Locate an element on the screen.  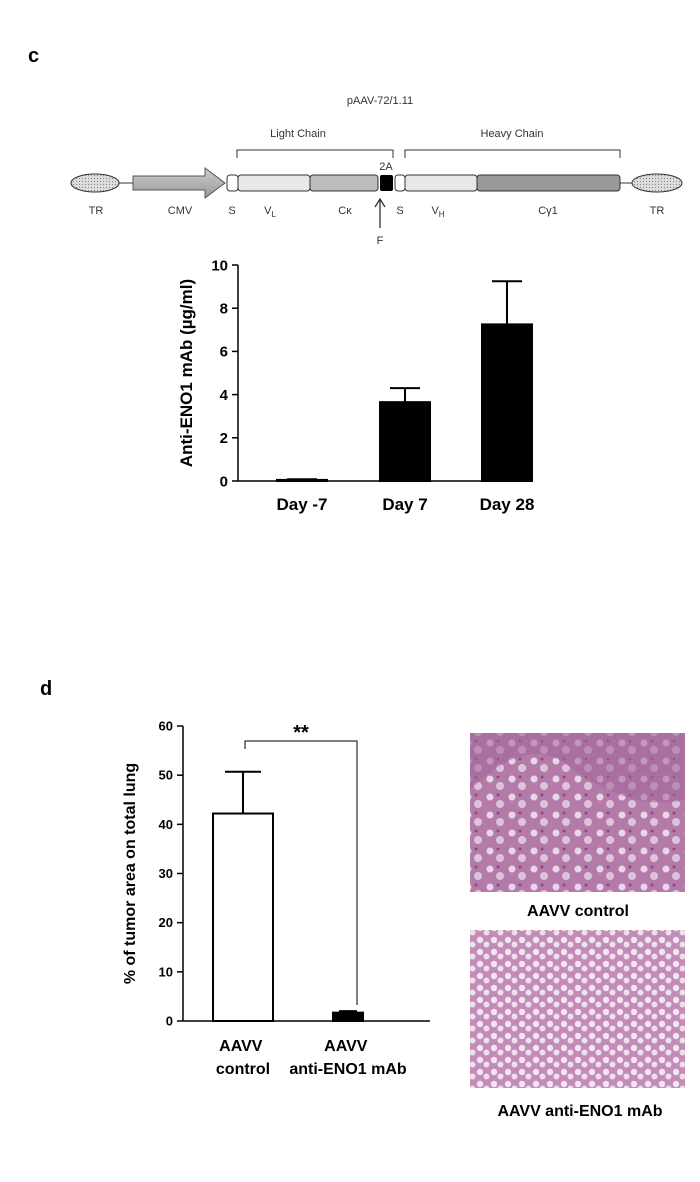
x-tick-label: Day 28 is located at coordinates (507, 504).